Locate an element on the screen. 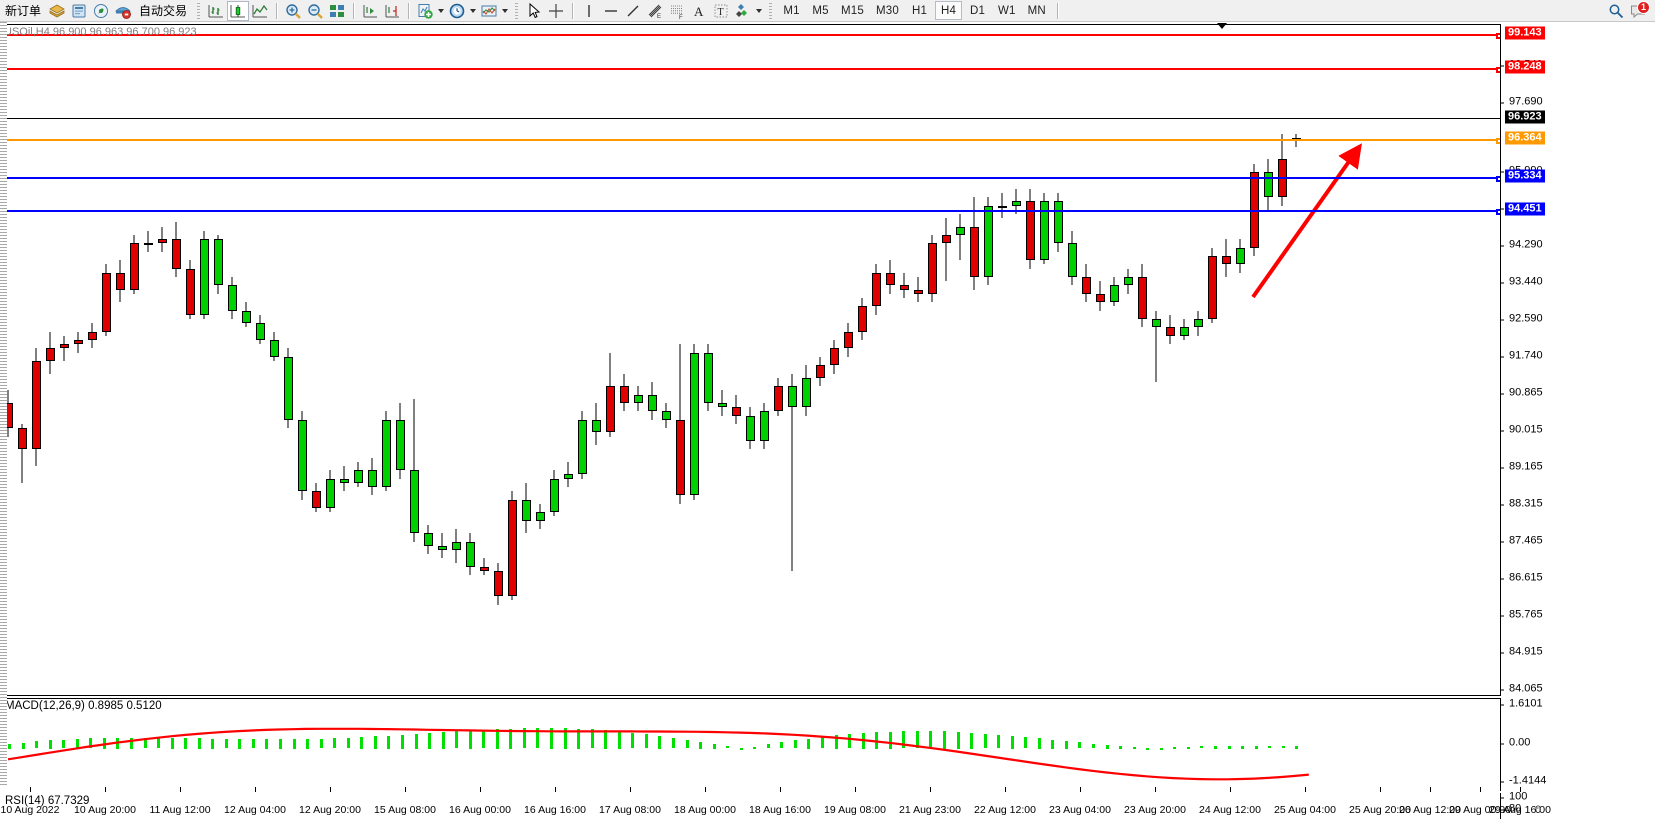 The width and height of the screenshot is (1655, 819). svg-text: A is located at coordinates (699, 11).